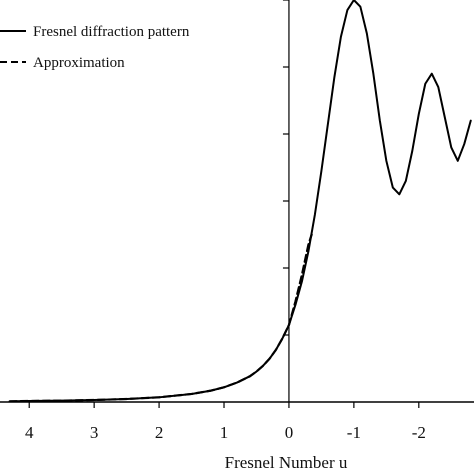 This screenshot has width=474, height=474. Describe the element at coordinates (224, 432) in the screenshot. I see `x-tick-label: 1` at that location.